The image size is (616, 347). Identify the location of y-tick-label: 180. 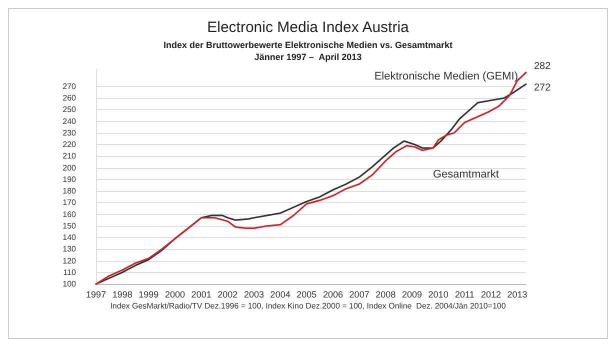
(69, 191).